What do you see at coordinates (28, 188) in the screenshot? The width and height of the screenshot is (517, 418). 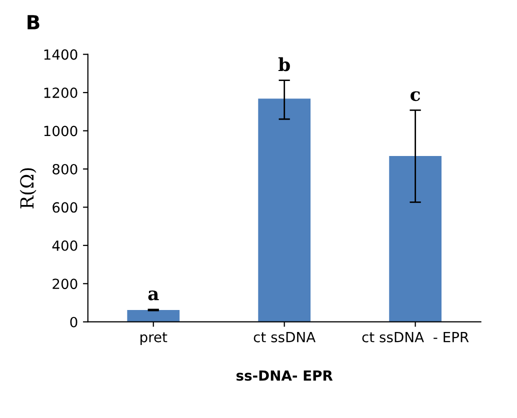 I see `y-axis-title: R(Ω)` at bounding box center [28, 188].